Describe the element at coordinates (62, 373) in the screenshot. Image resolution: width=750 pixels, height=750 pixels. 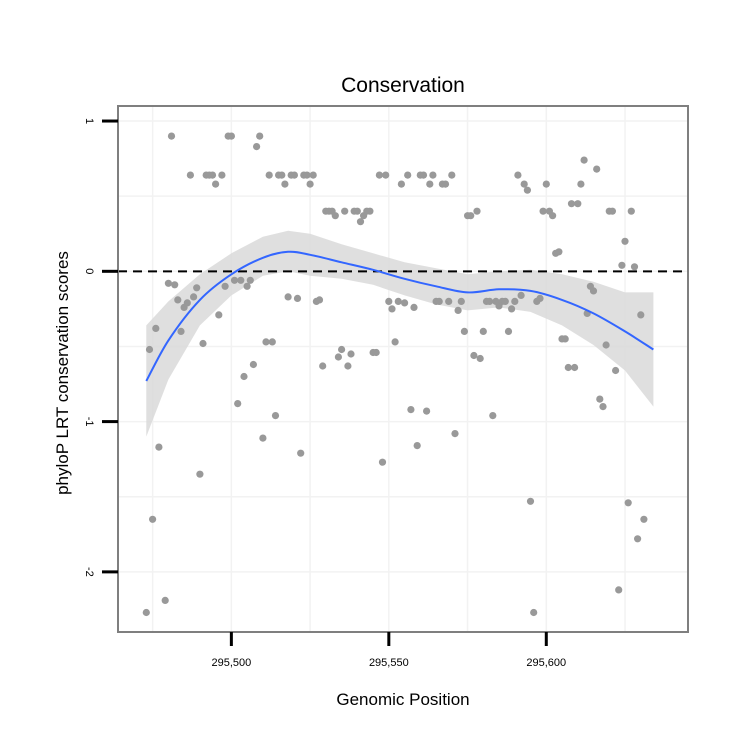
I see `y-axis-label: phyloP LRT conservation scores` at that location.